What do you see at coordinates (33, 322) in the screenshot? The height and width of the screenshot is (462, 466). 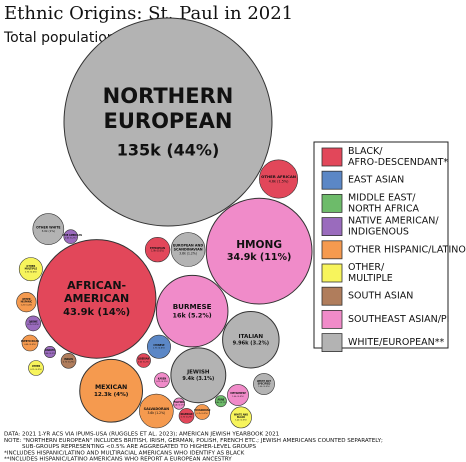 I see `bubble-label: OJIBWE` at bounding box center [33, 322].